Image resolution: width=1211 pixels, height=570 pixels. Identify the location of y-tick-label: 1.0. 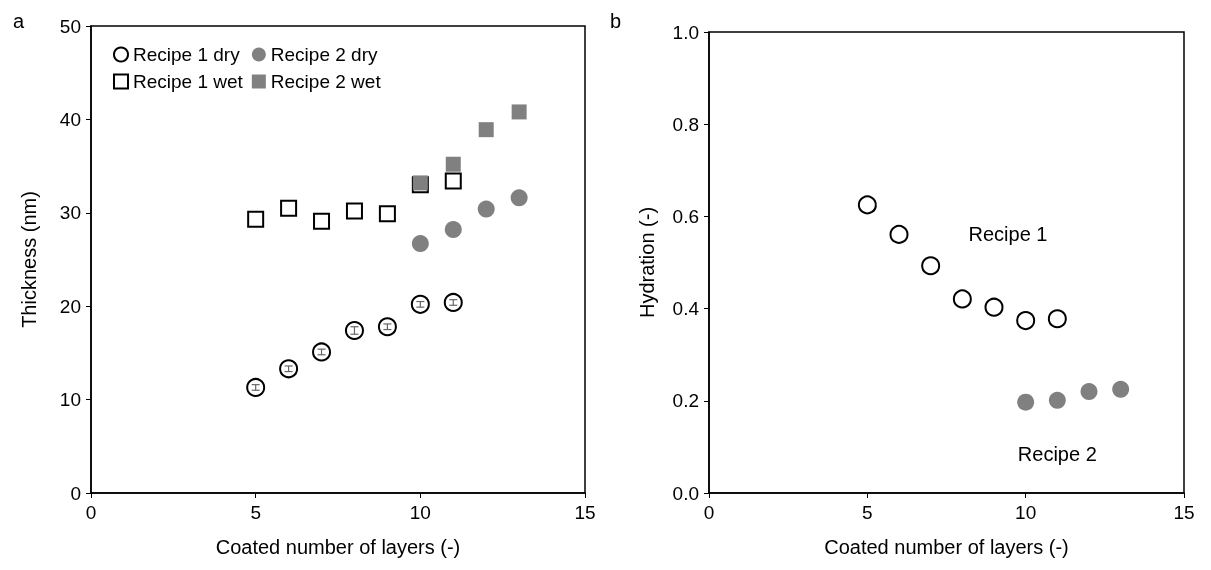
(685, 32).